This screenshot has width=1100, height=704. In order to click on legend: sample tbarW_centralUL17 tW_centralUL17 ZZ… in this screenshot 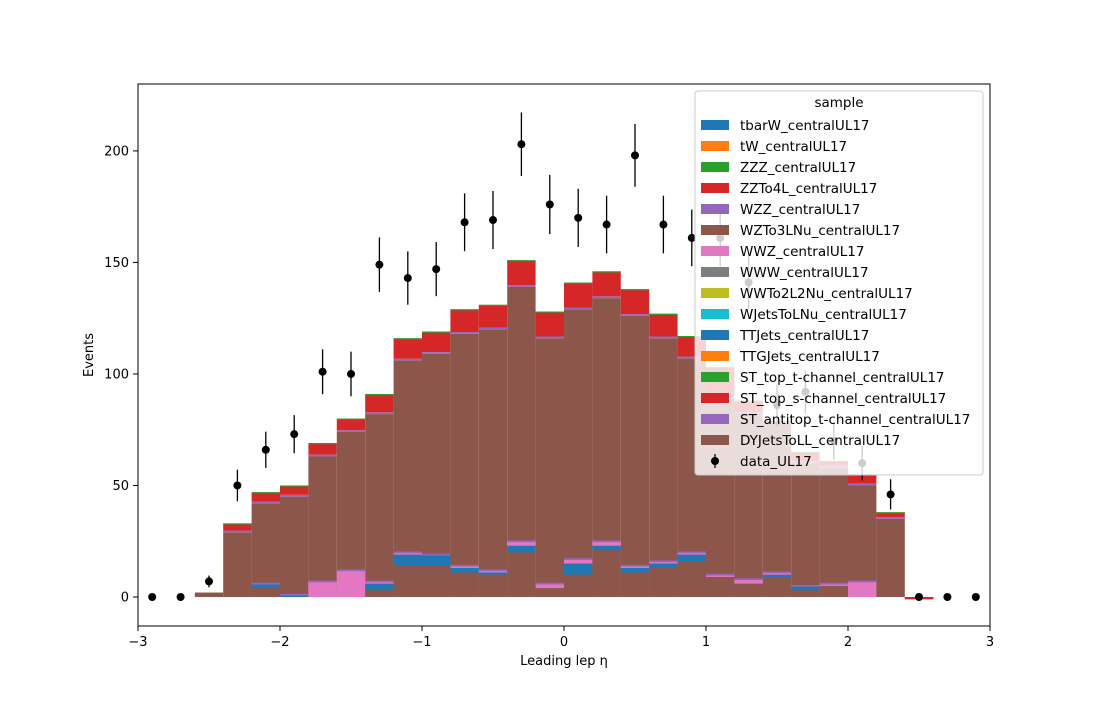, I will do `click(839, 283)`.